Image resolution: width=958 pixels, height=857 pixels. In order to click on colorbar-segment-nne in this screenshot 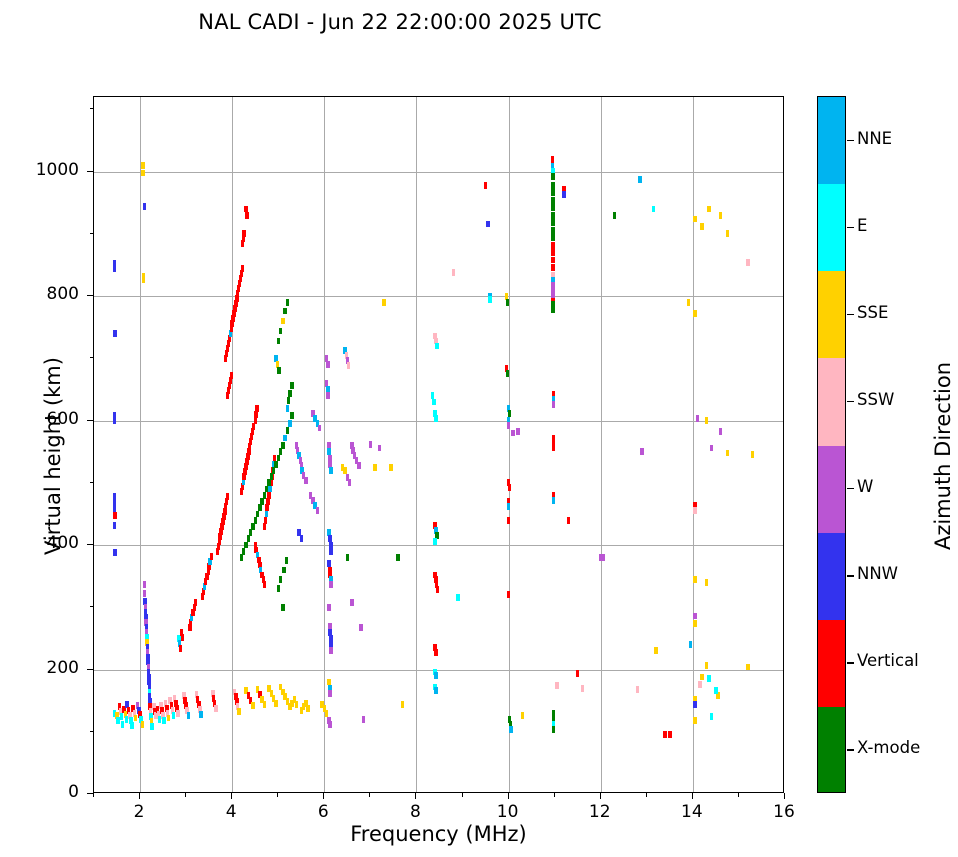, I will do `click(831, 141)`.